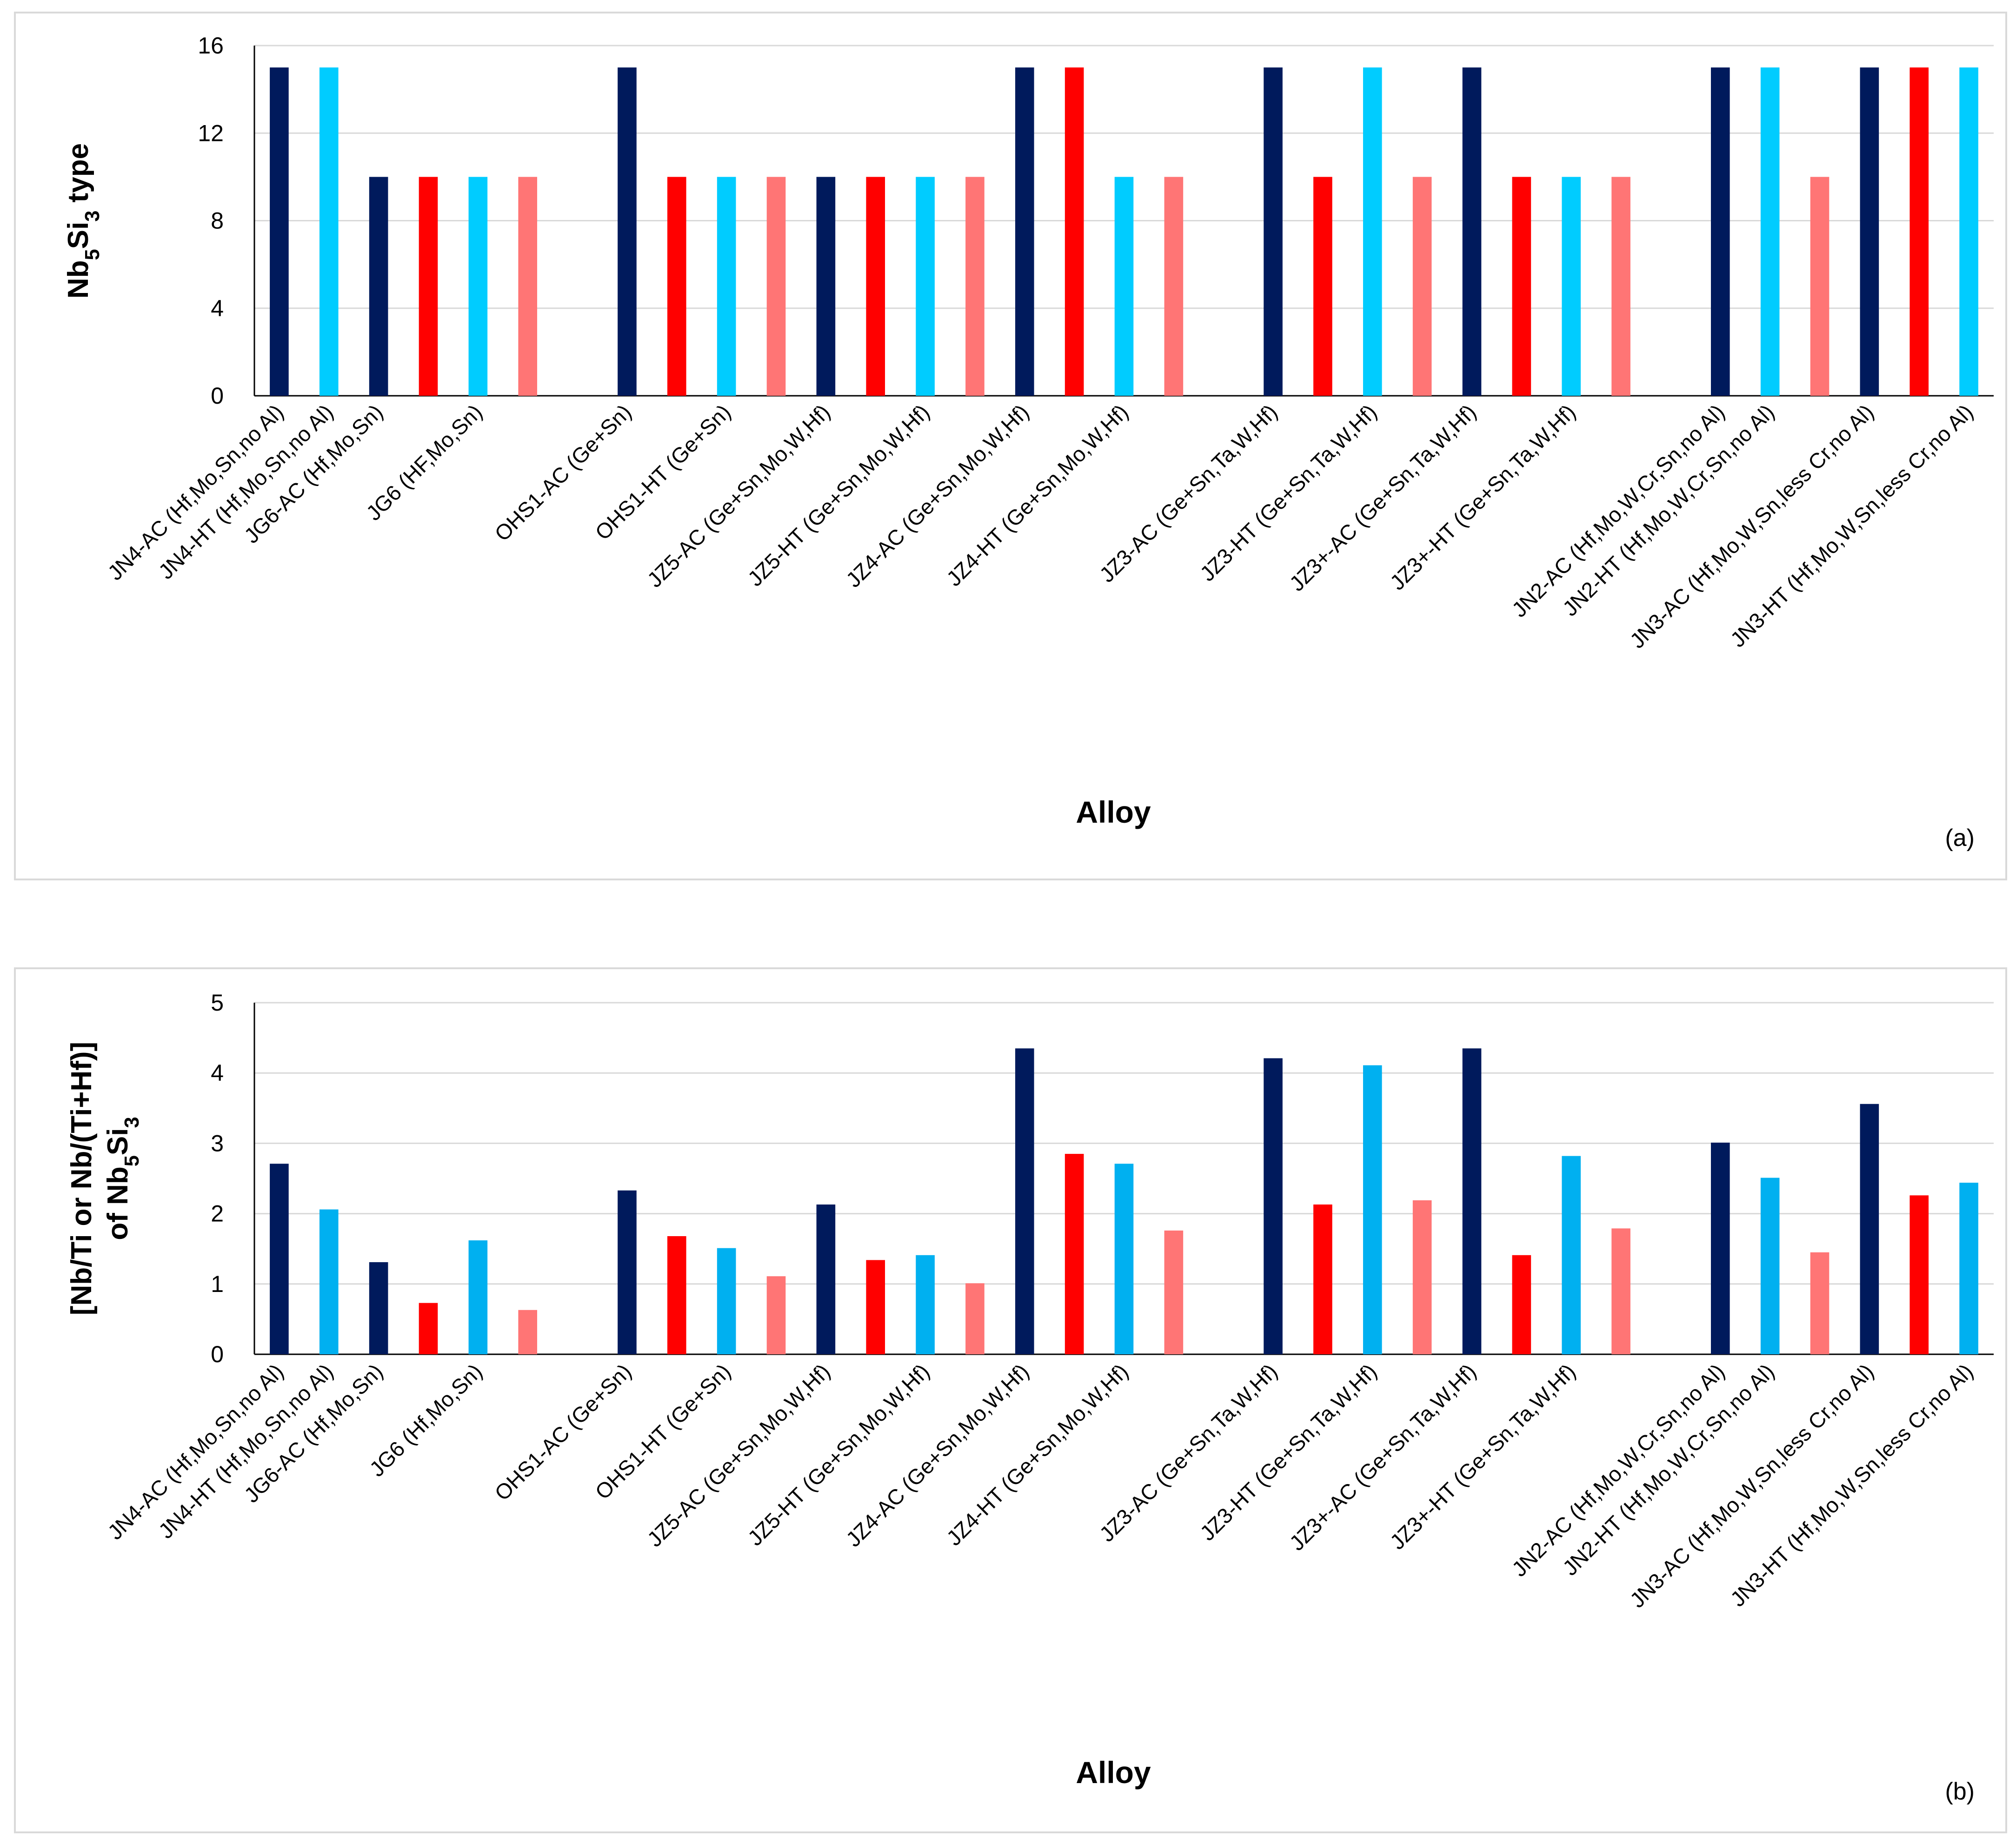 This screenshot has height=1844, width=2016. I want to click on panel-label: (b), so click(1960, 1791).